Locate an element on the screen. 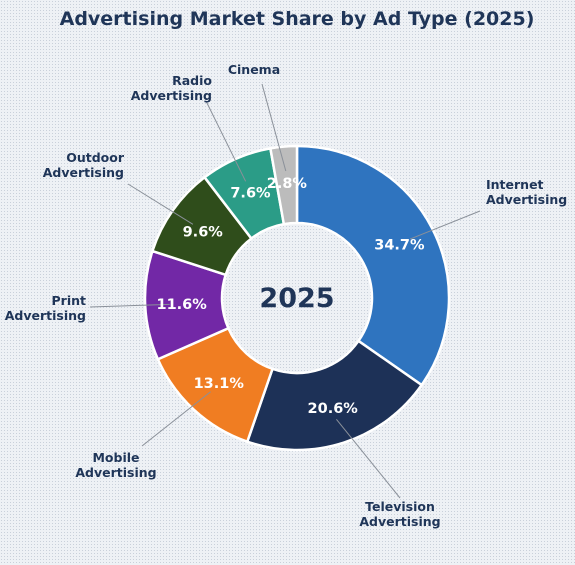  leader-line-television-advertising is located at coordinates (368, 458).